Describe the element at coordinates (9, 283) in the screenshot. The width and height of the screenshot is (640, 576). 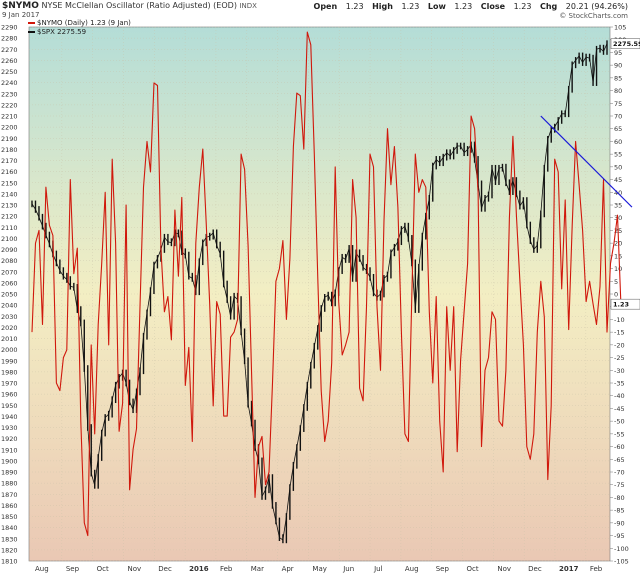
I see `left-tick-label: 2060` at that location.